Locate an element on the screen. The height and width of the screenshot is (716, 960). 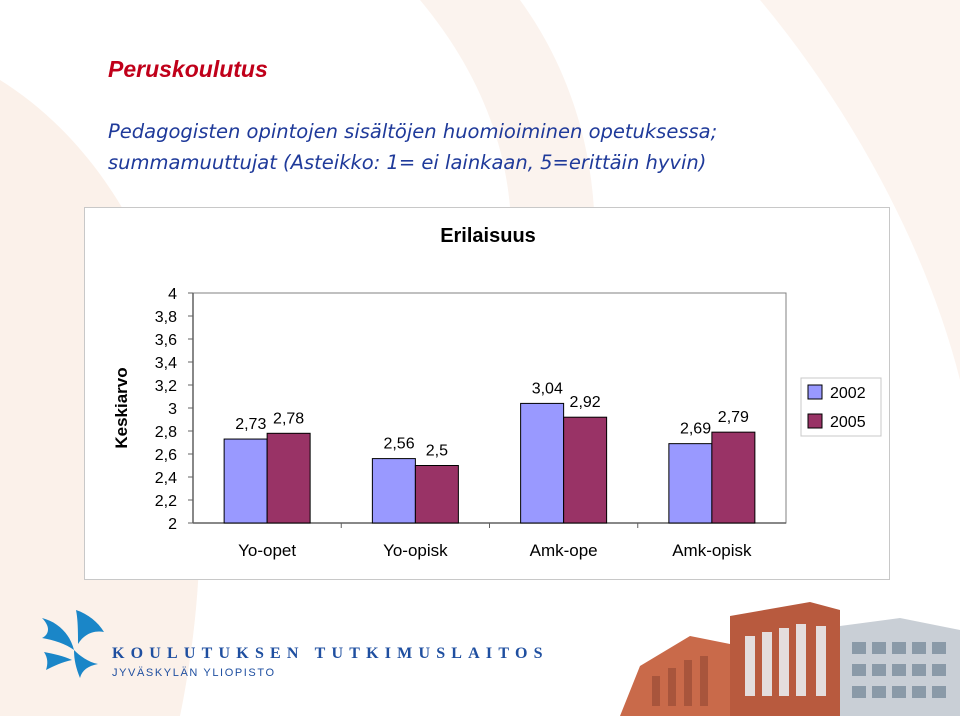
y-tick-label: 3,2 is located at coordinates (166, 386).